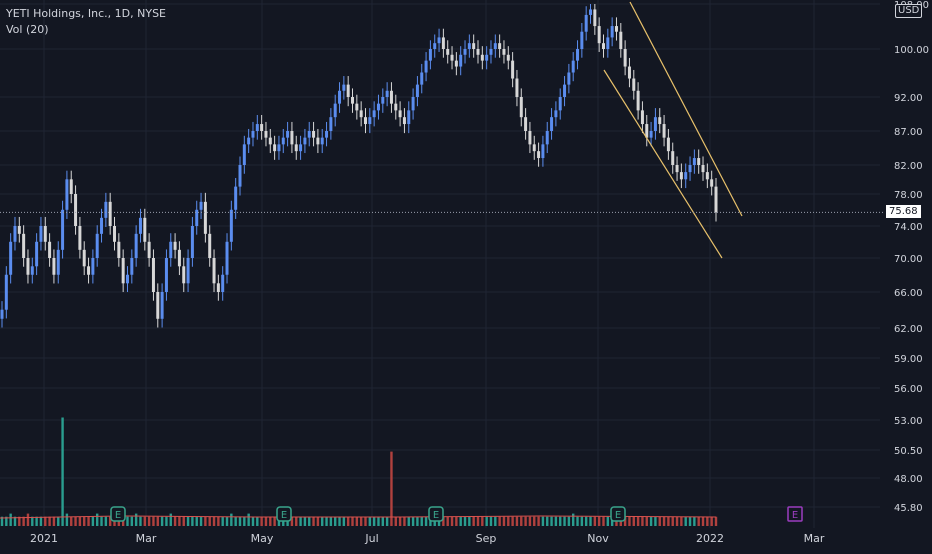 Image resolution: width=932 pixels, height=554 pixels. I want to click on price-axis-label: 48.00, so click(908, 479).